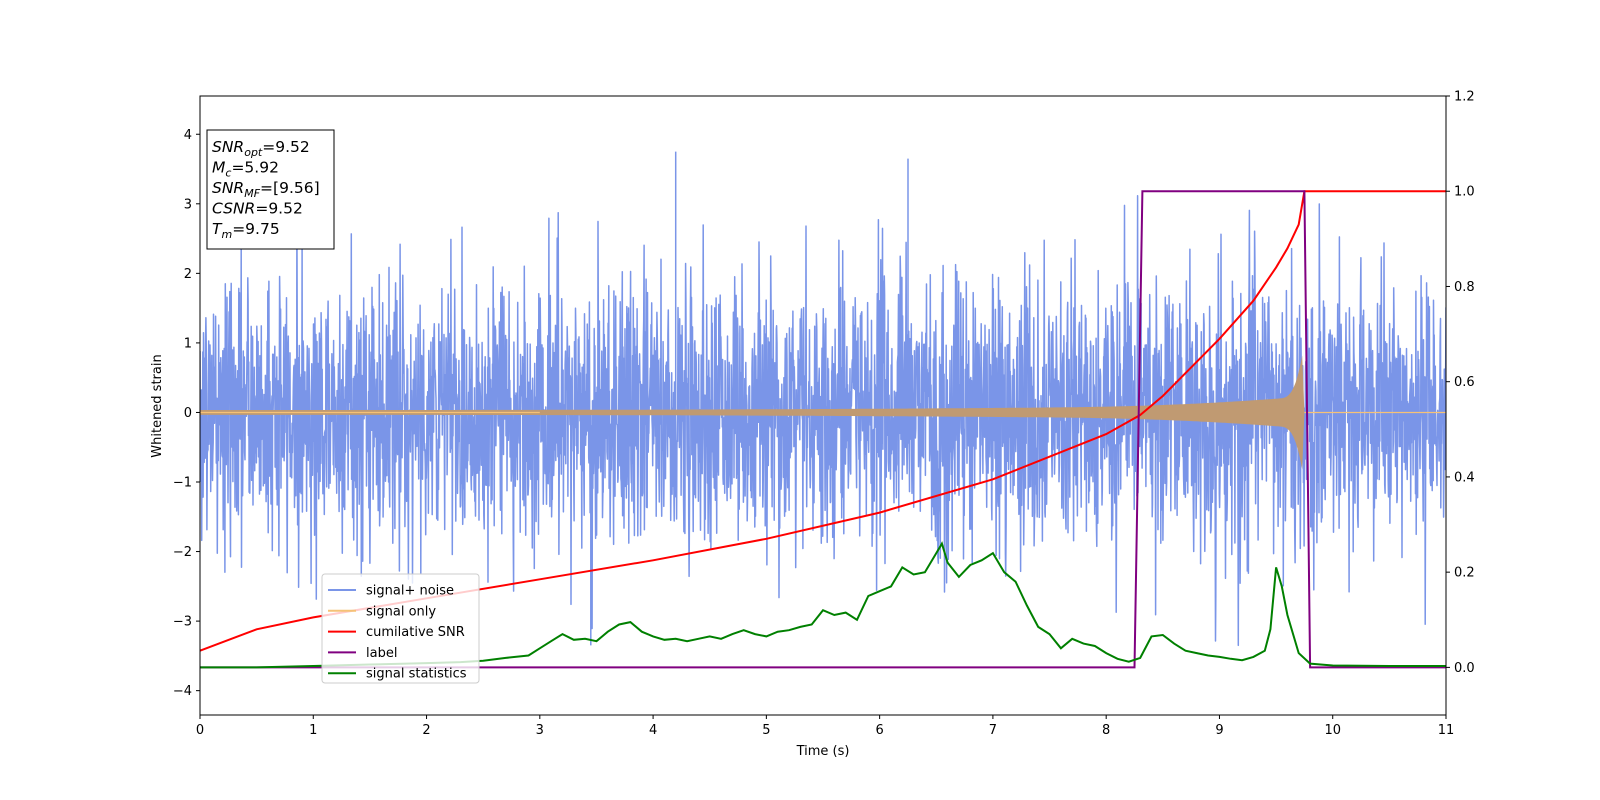 The width and height of the screenshot is (1600, 800). Describe the element at coordinates (188, 204) in the screenshot. I see `y-tick-label: 3` at that location.